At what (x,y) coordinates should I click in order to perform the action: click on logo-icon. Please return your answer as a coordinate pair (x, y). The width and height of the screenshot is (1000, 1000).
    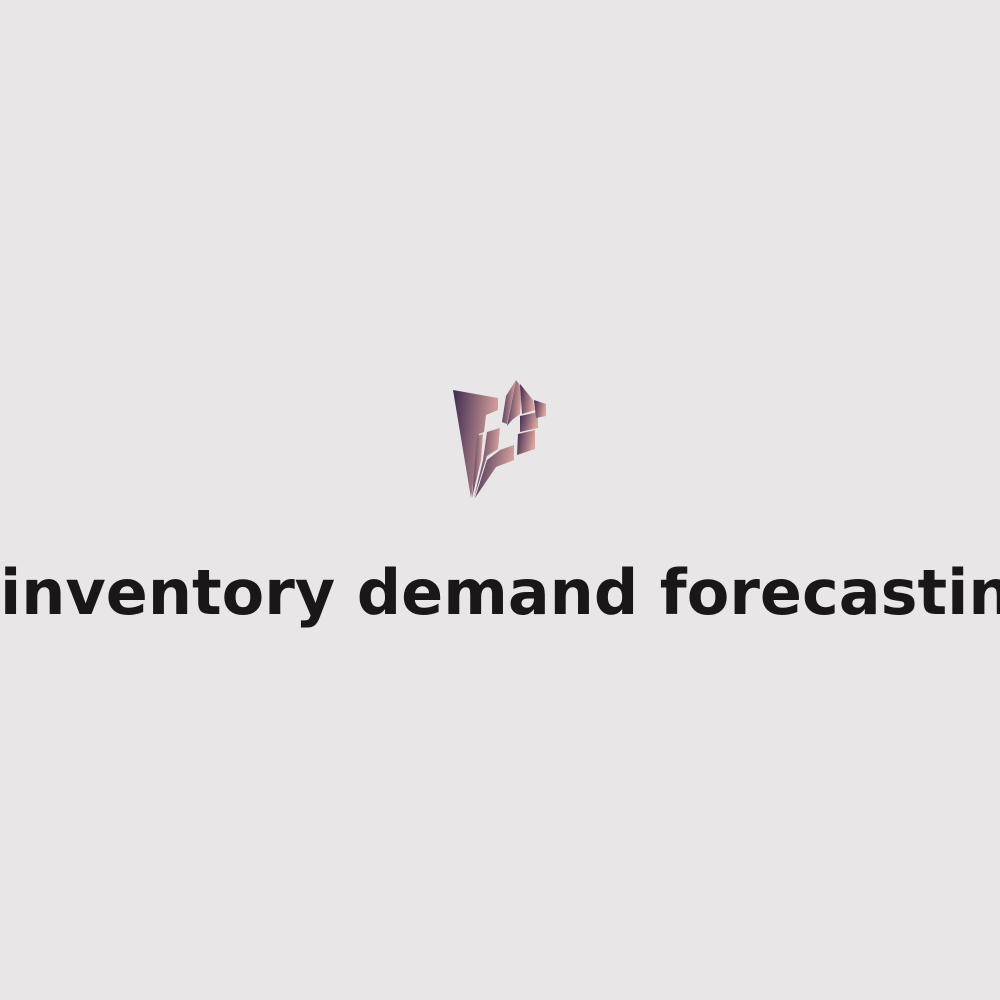
    Looking at the image, I should click on (500, 439).